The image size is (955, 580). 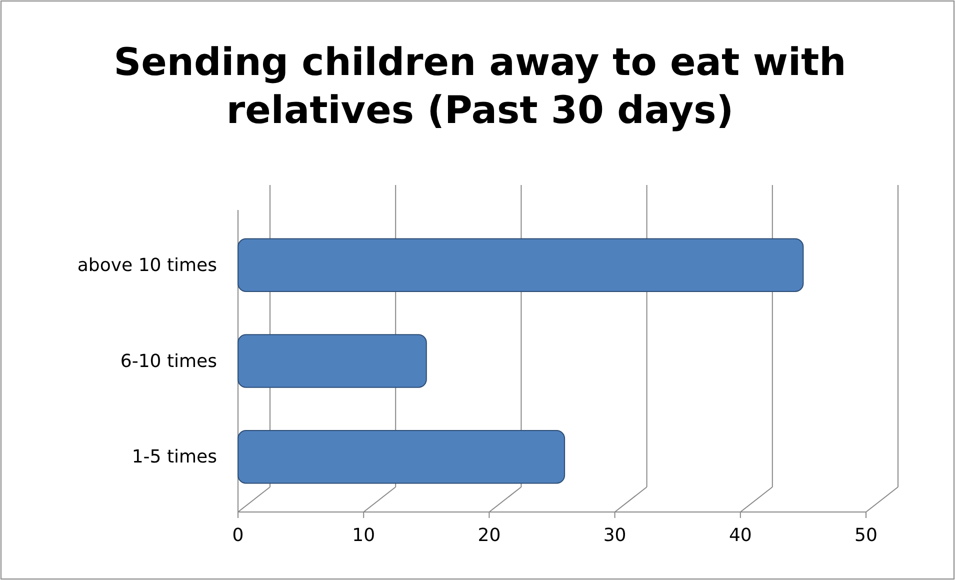 What do you see at coordinates (147, 265) in the screenshot?
I see `y-tick-label: above 10 times` at bounding box center [147, 265].